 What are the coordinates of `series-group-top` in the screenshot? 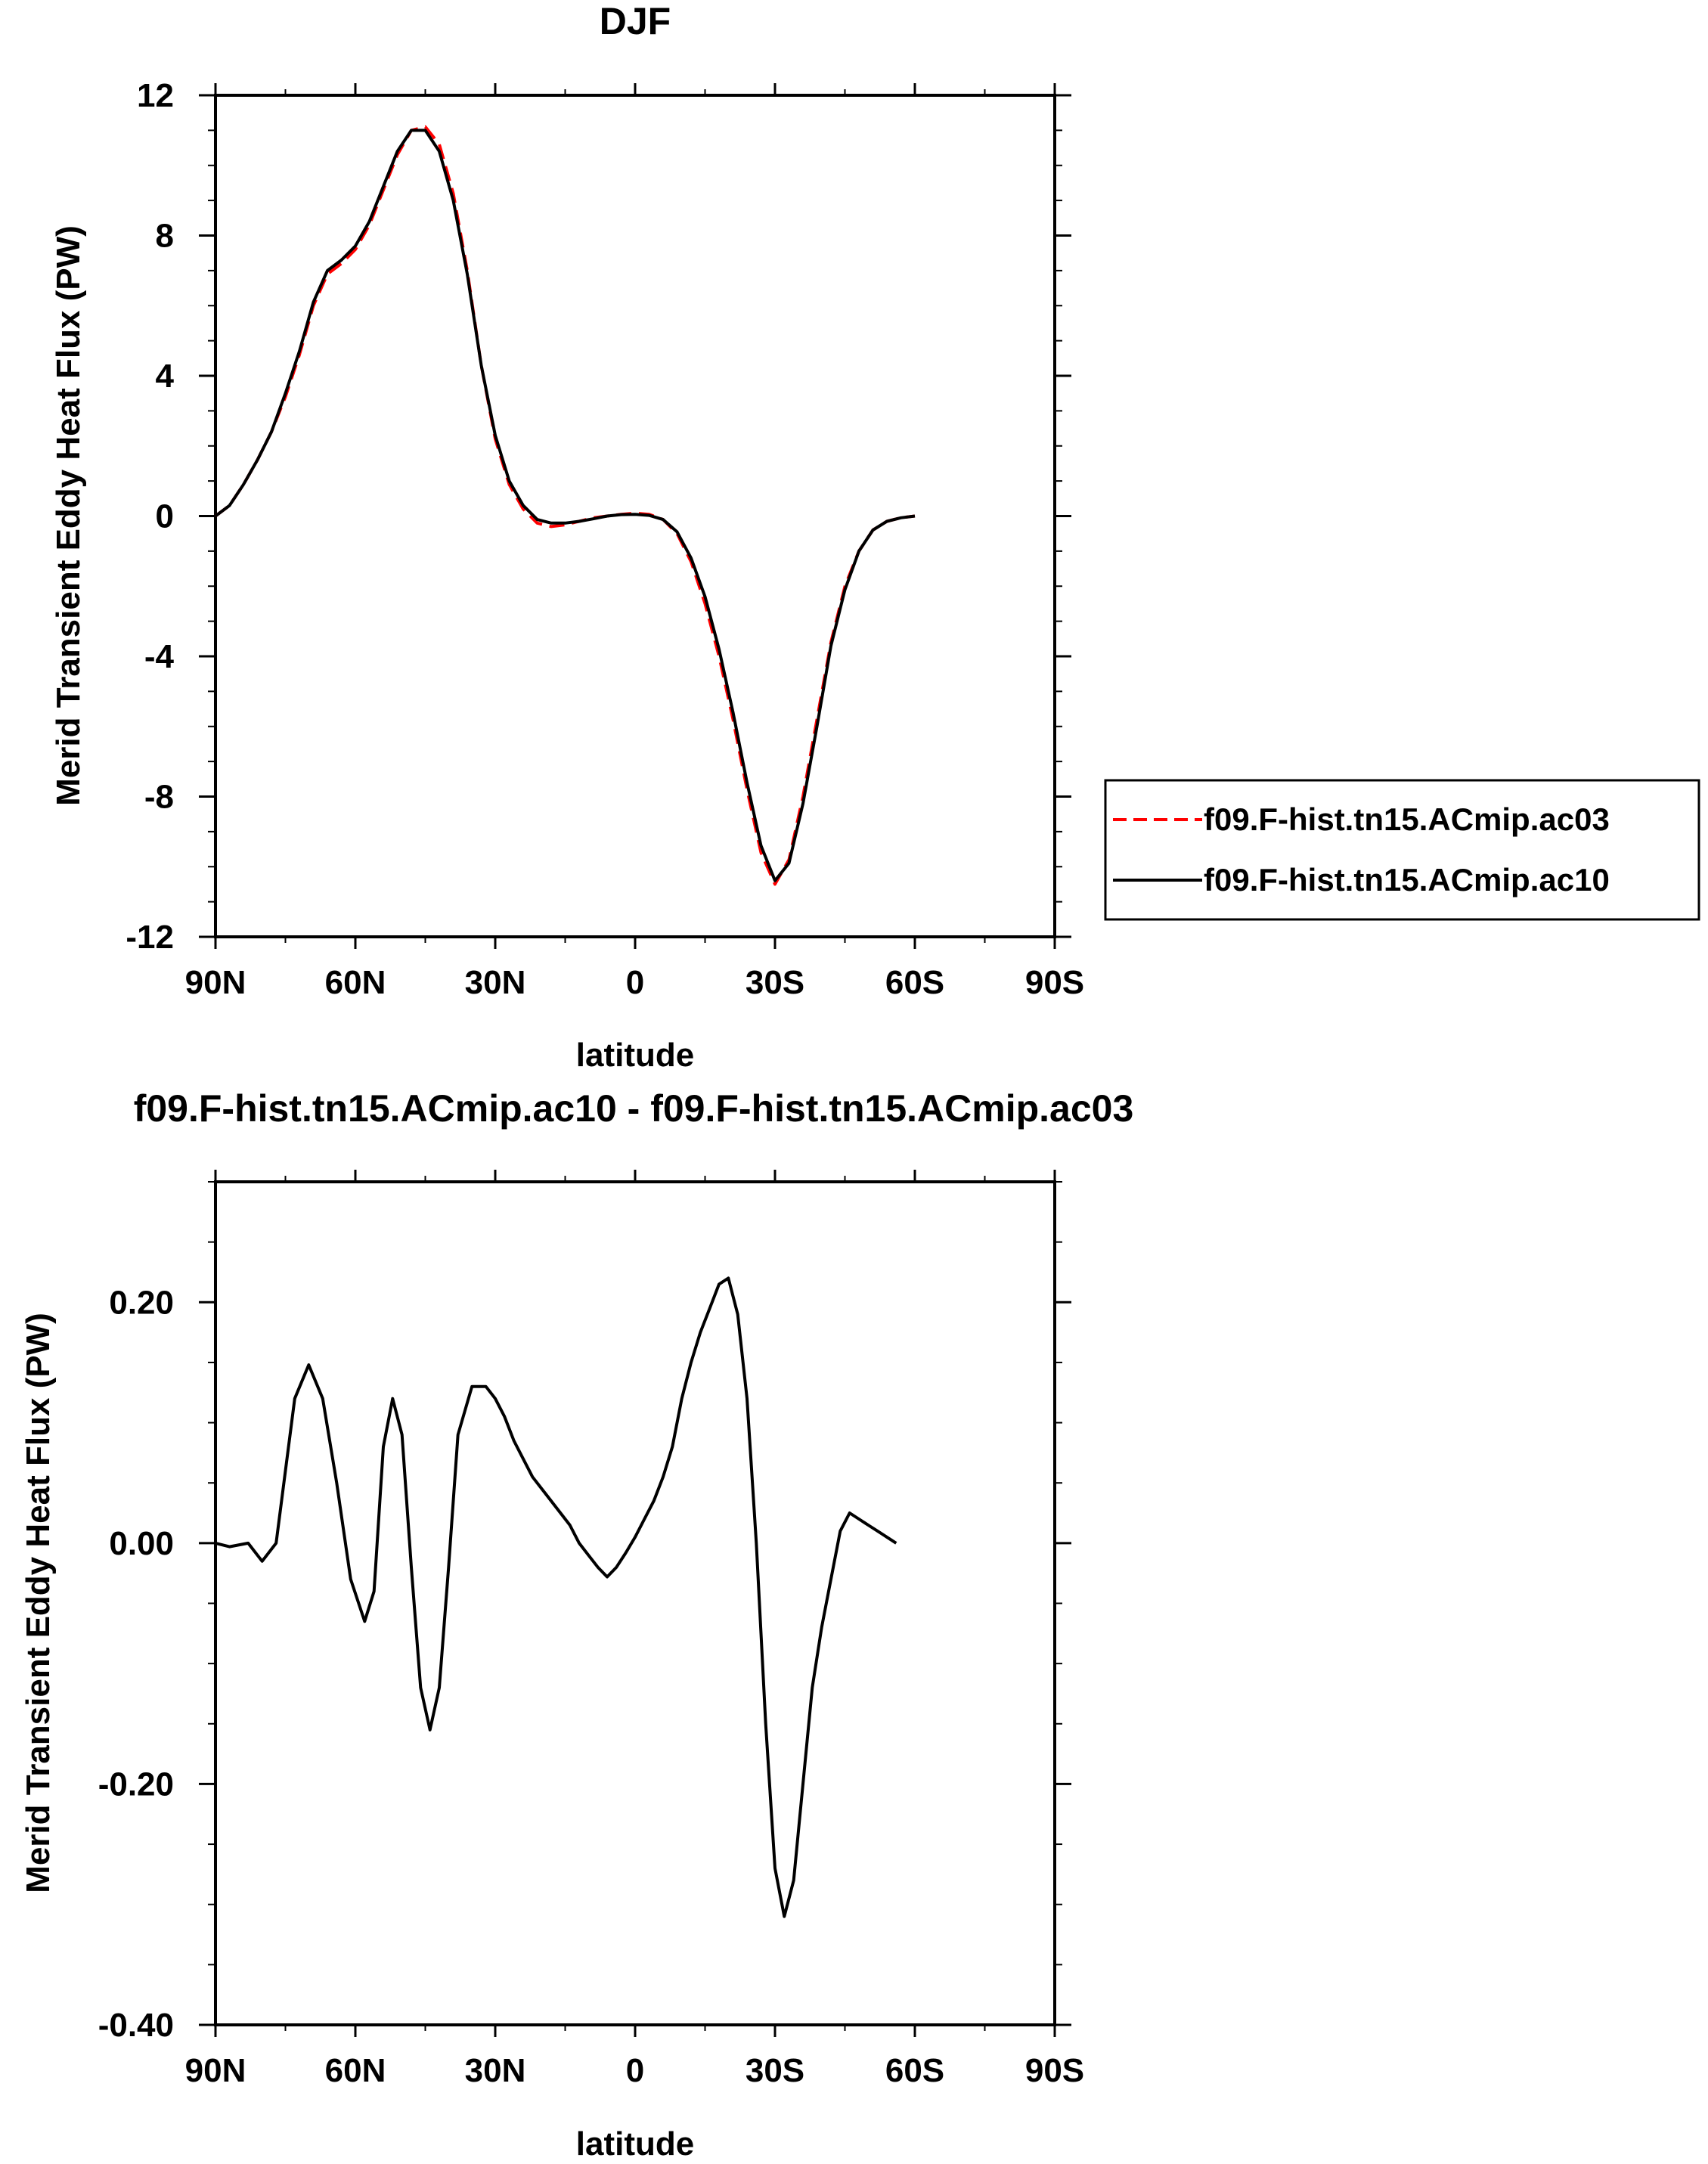 It's located at (565, 506).